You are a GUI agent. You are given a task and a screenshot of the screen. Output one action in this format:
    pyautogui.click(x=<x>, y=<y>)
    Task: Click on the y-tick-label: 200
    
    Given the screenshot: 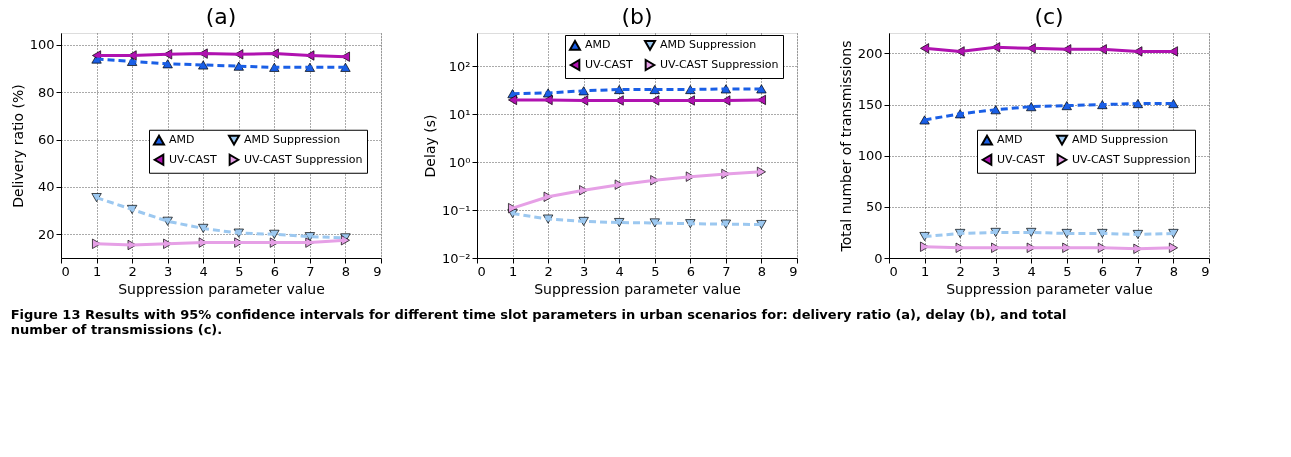 What is the action you would take?
    pyautogui.click(x=870, y=53)
    